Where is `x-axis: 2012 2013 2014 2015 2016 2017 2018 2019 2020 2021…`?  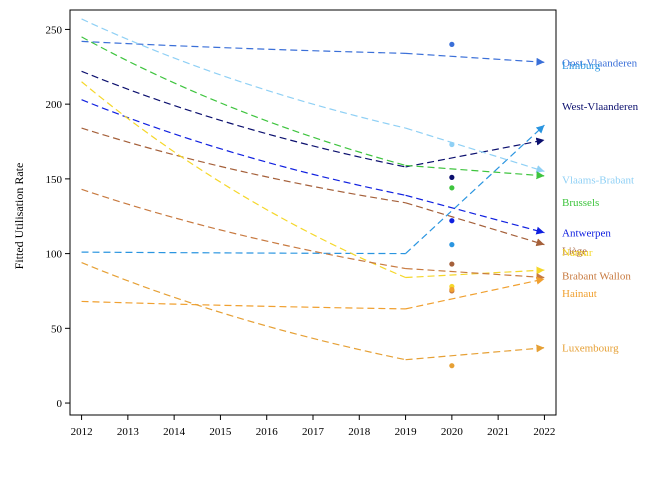 x-axis: 2012 2013 2014 2015 2016 2017 2018 2019 2020 2021… is located at coordinates (313, 426).